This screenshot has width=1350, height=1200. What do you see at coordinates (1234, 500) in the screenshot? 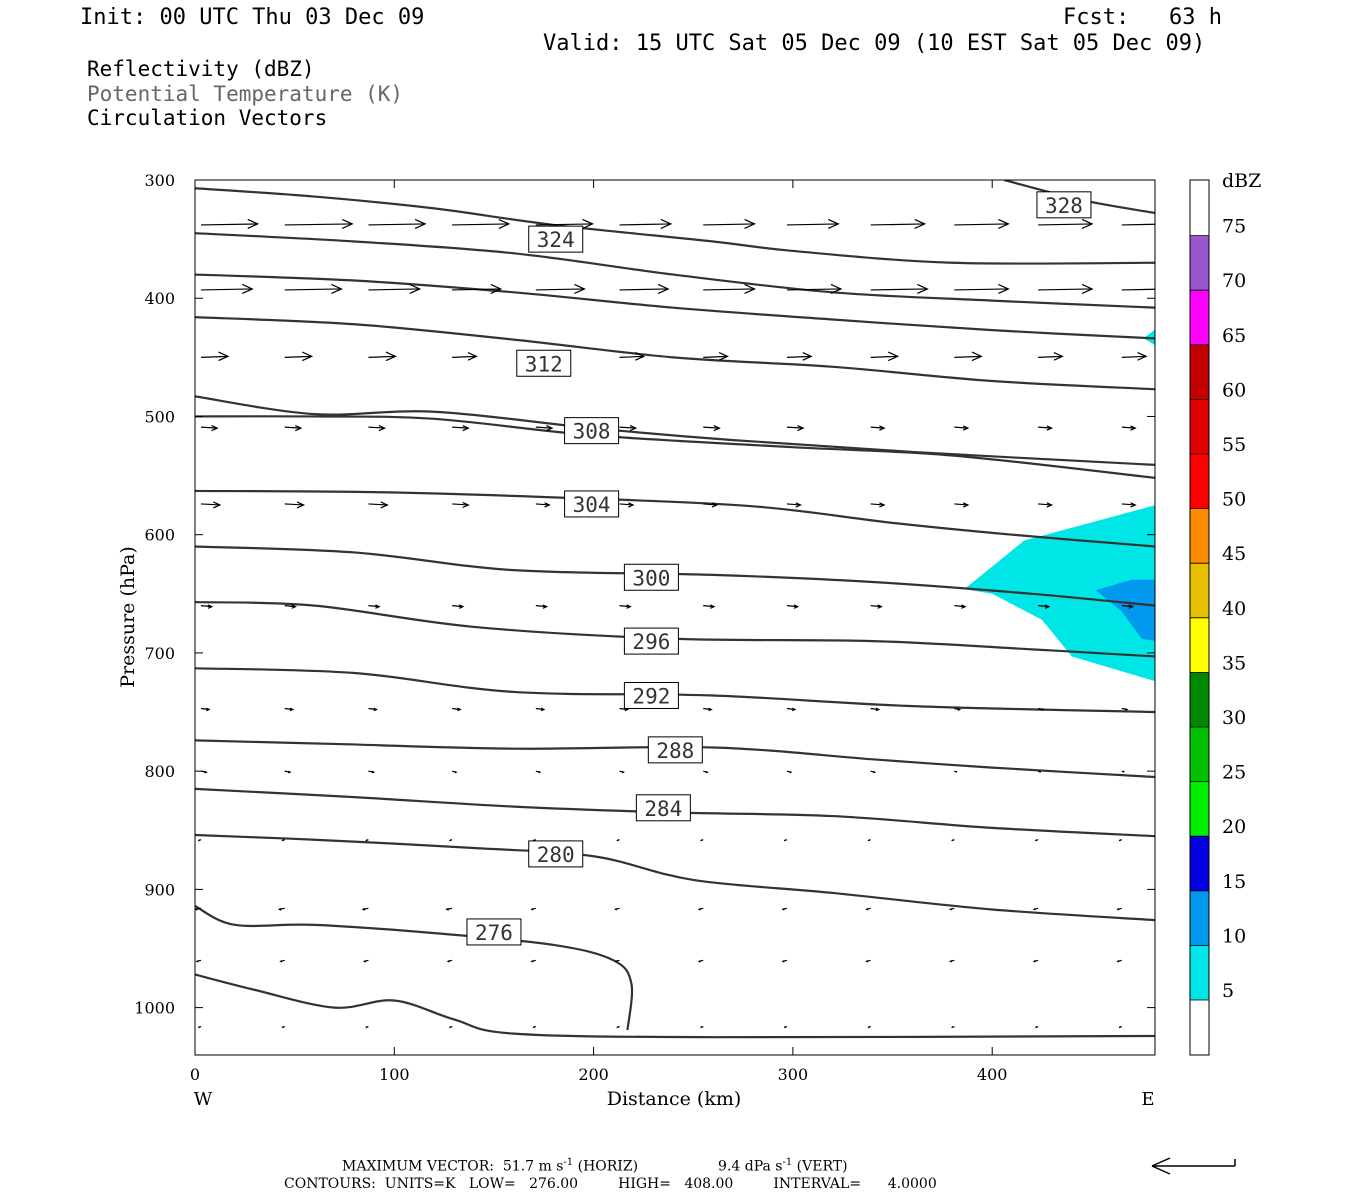
I see `colorbar-label-50: 50` at bounding box center [1234, 500].